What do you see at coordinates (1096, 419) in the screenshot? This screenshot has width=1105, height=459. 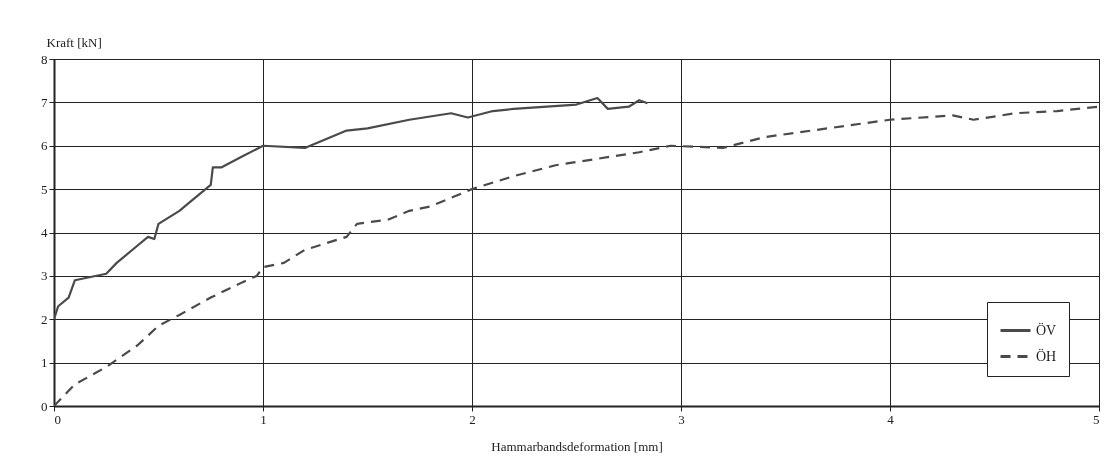 I see `x-tick-label: 5` at bounding box center [1096, 419].